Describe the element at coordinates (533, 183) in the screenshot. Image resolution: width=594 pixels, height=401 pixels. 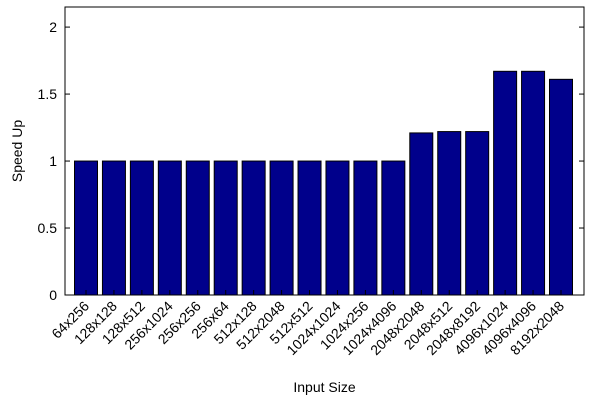
I see `bar-4096x4096` at that location.